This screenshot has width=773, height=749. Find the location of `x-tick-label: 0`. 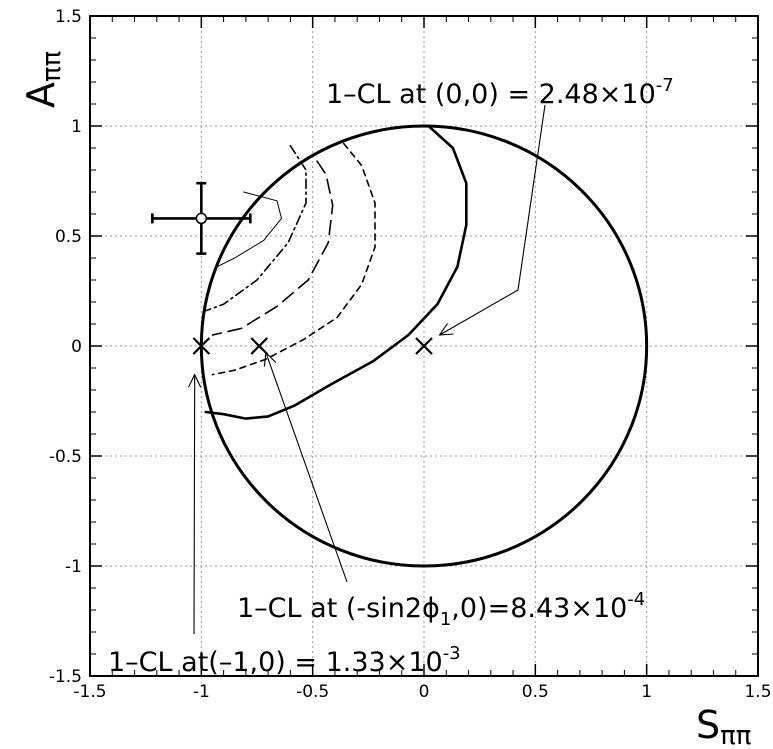

x-tick-label: 0 is located at coordinates (424, 692).